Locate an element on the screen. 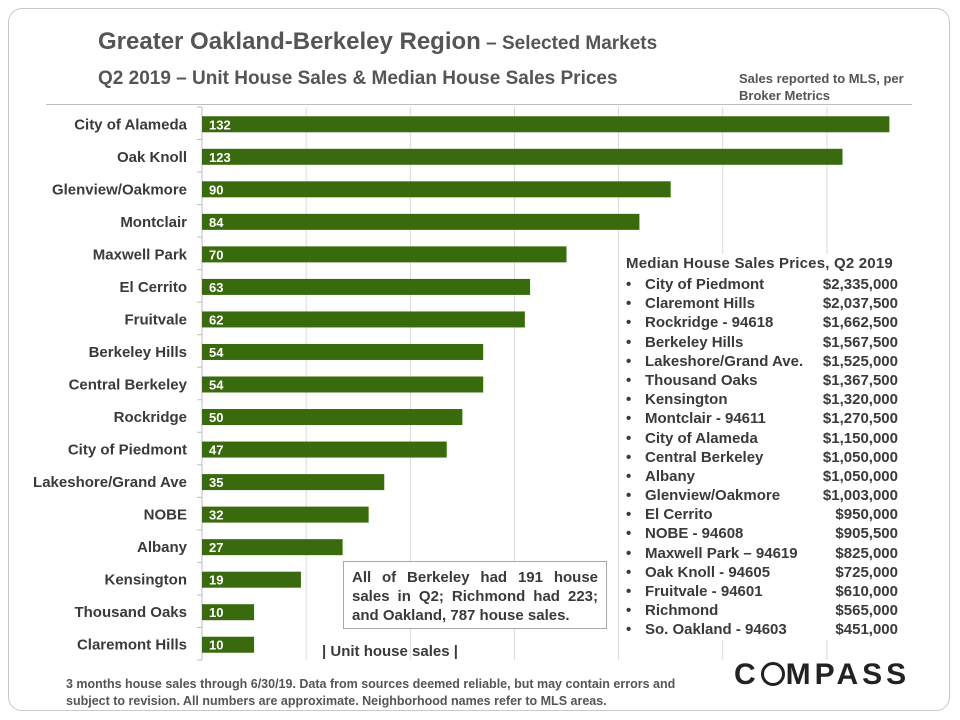 The width and height of the screenshot is (960, 720). median-price-row: • City of Alameda $1,150,000 is located at coordinates (776, 438).